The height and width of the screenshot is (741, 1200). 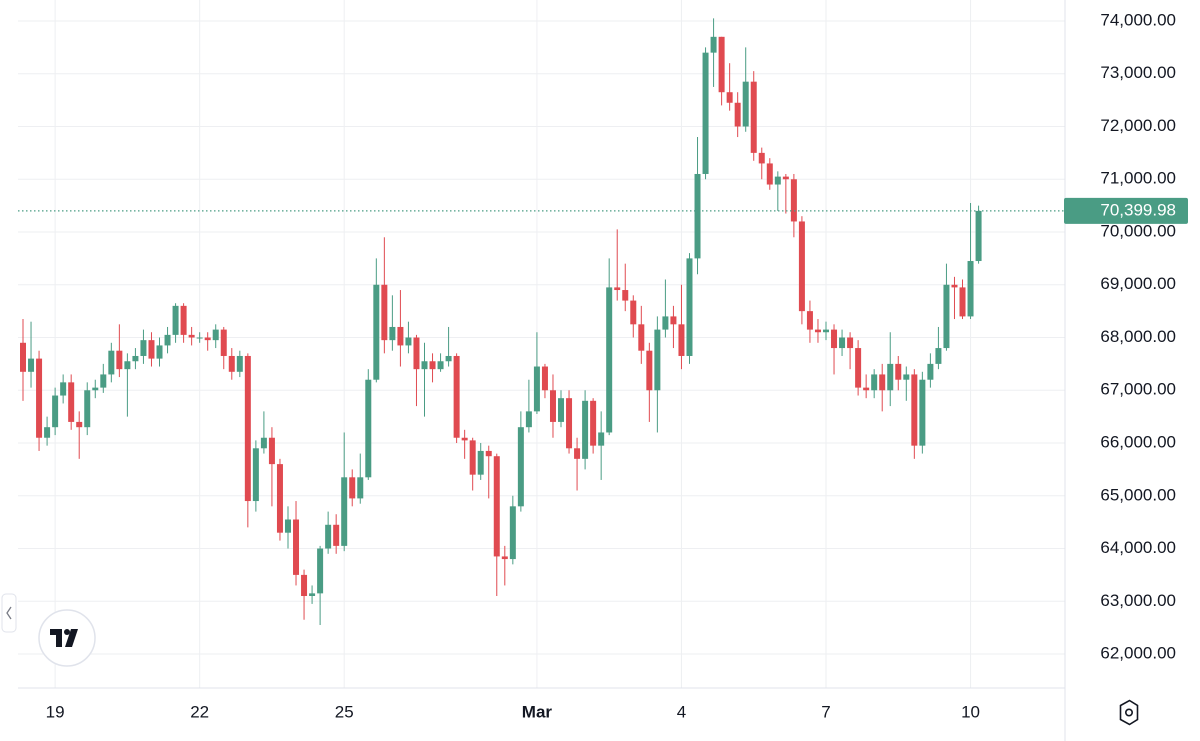 I want to click on settings-icon, so click(x=1129, y=712).